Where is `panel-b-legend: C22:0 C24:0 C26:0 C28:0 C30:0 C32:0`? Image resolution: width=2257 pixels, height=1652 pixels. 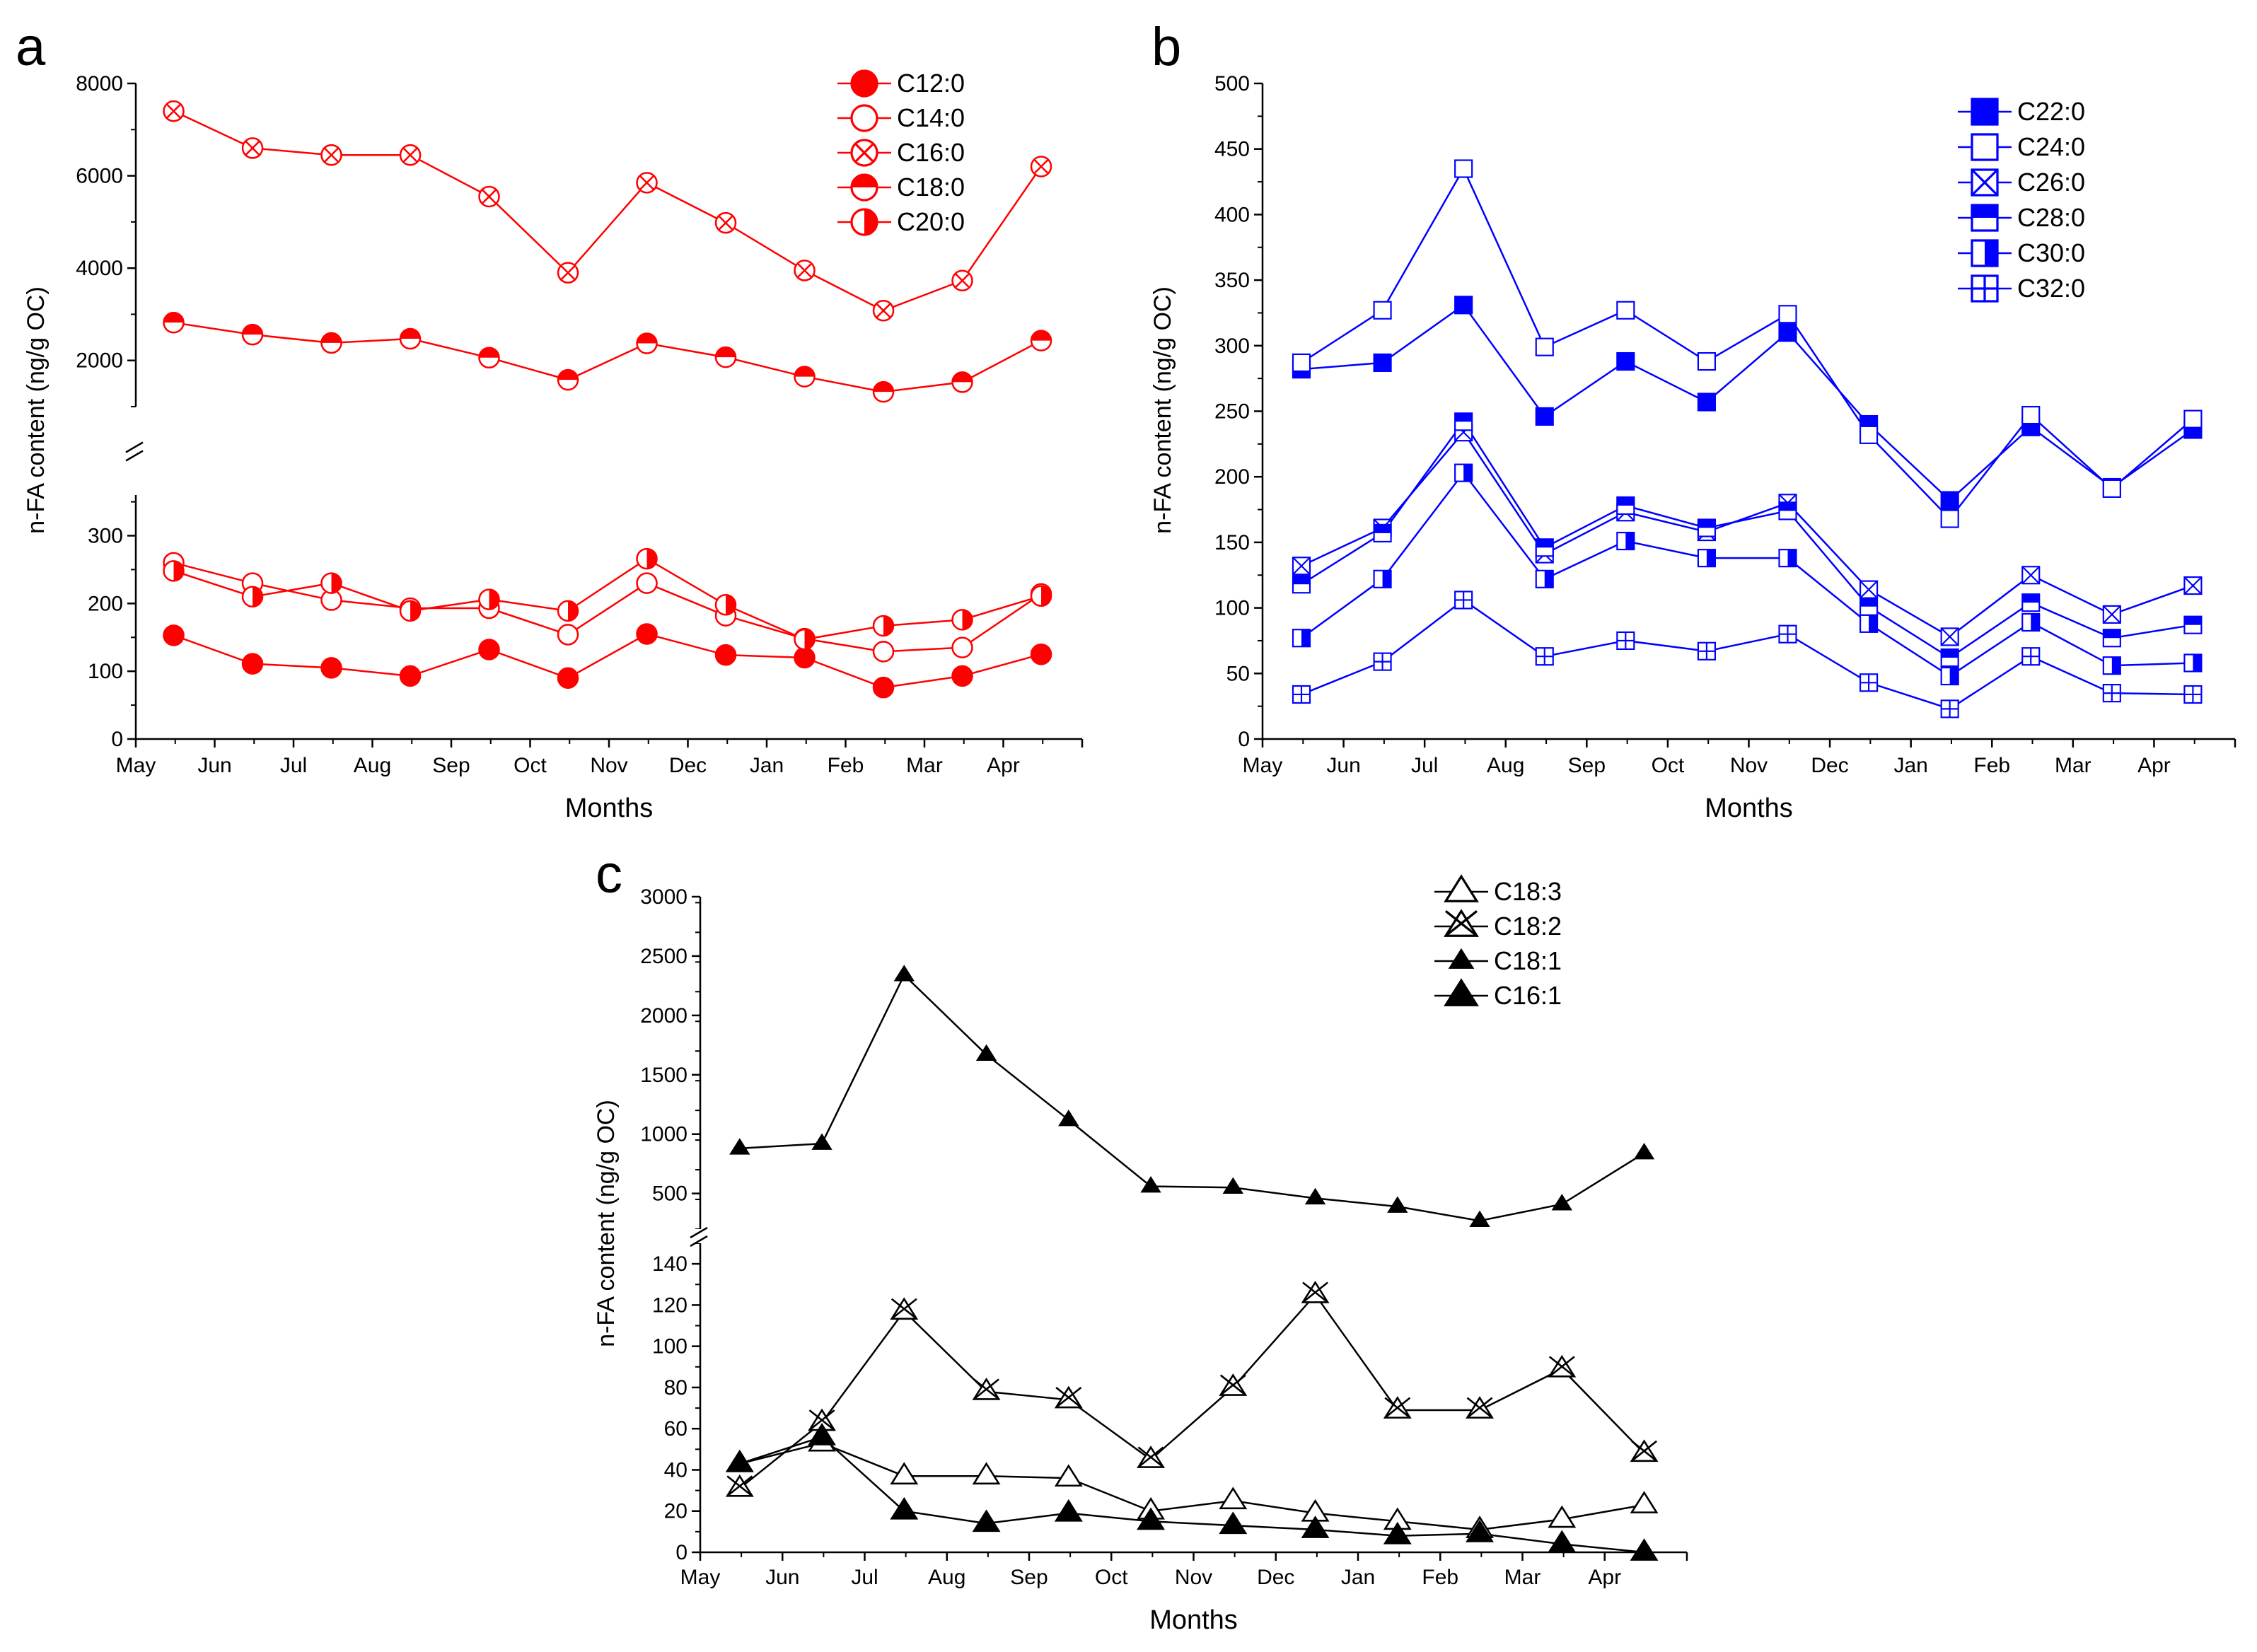 panel-b-legend: C22:0 C24:0 C26:0 C28:0 C30:0 C32:0 is located at coordinates (2021, 200).